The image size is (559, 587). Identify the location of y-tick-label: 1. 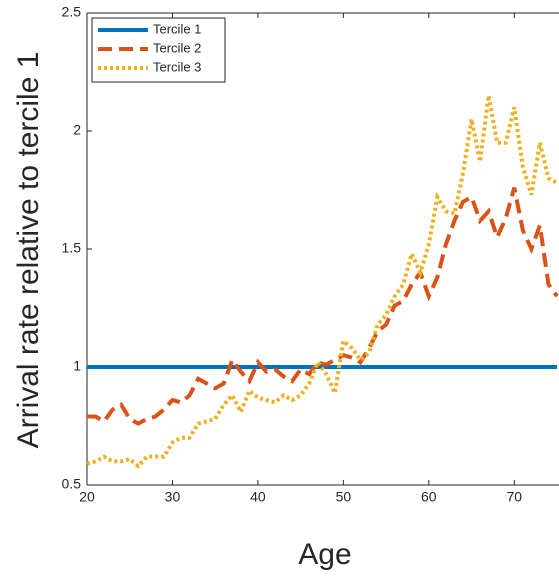
(77, 366).